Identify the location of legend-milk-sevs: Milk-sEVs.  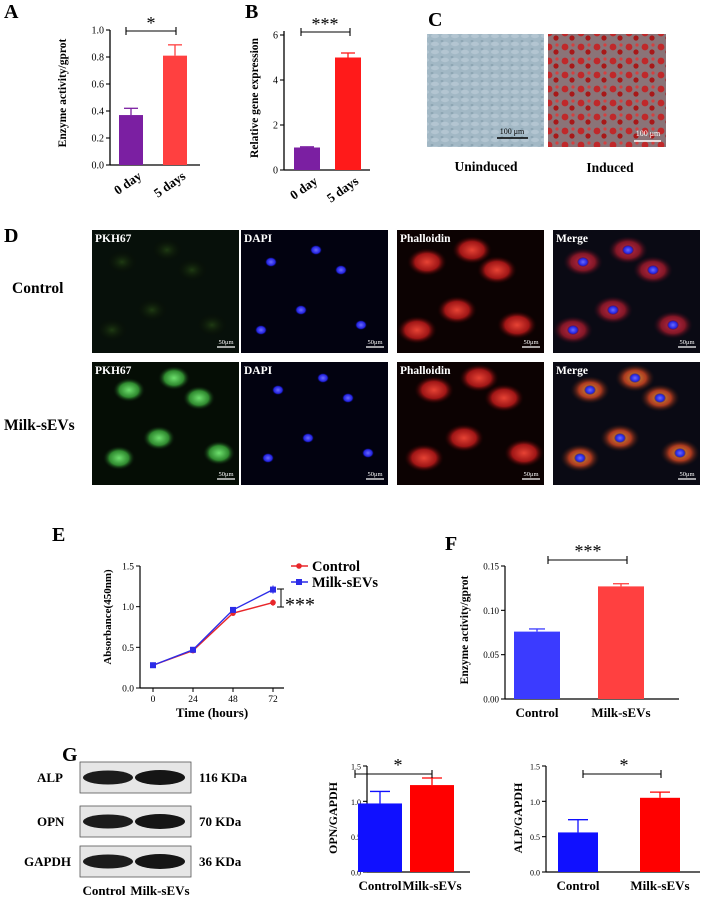
(334, 583).